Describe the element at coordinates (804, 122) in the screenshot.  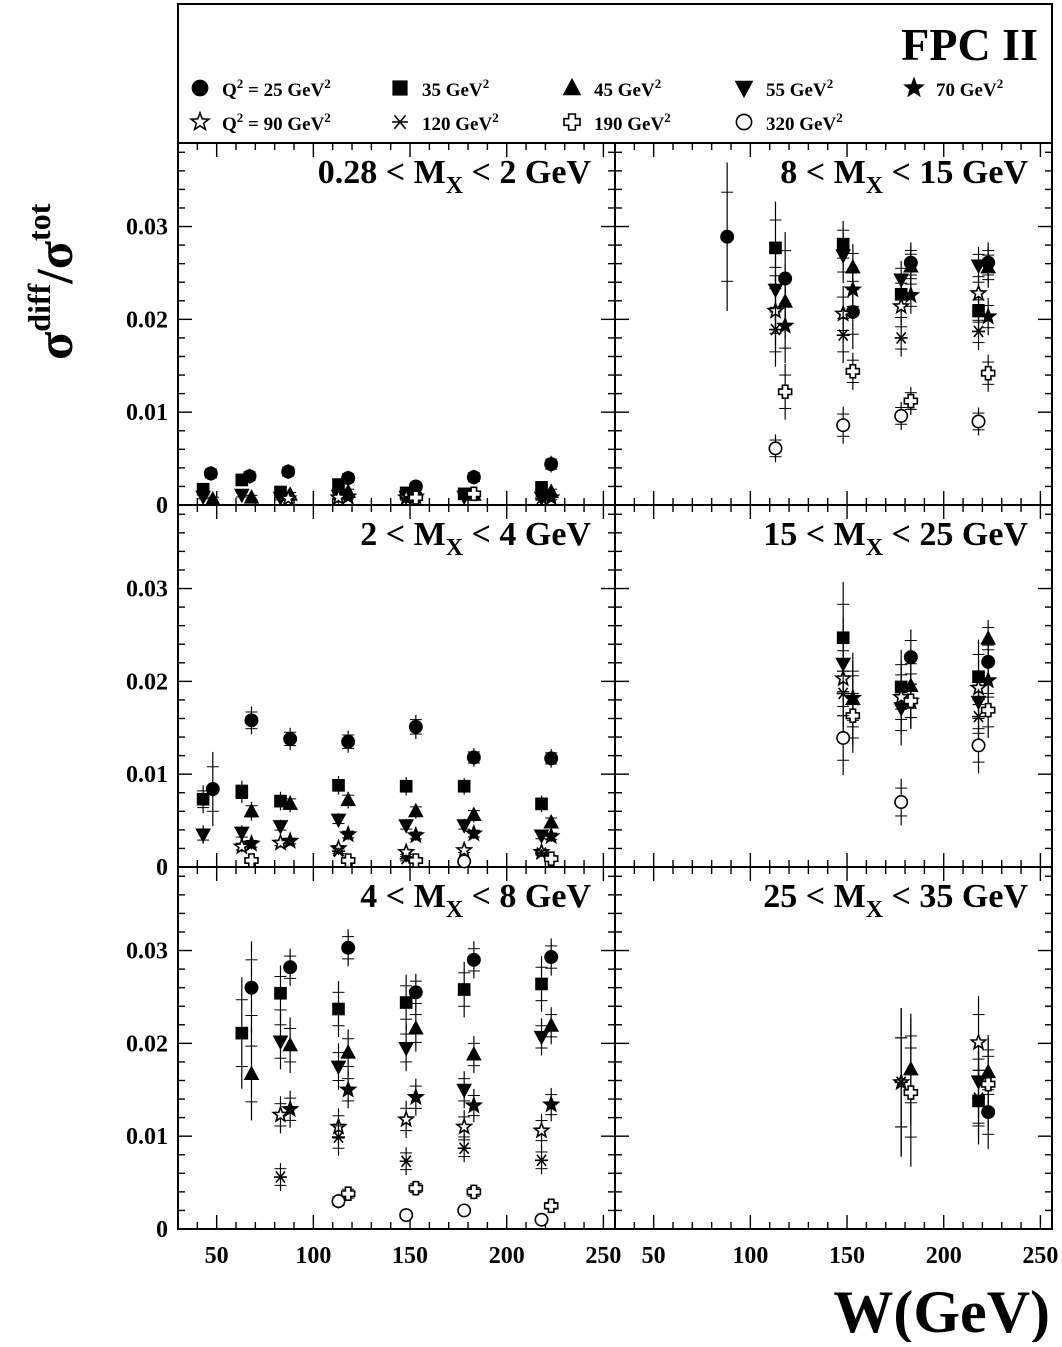
I see `legend-label: 320 GeV2` at that location.